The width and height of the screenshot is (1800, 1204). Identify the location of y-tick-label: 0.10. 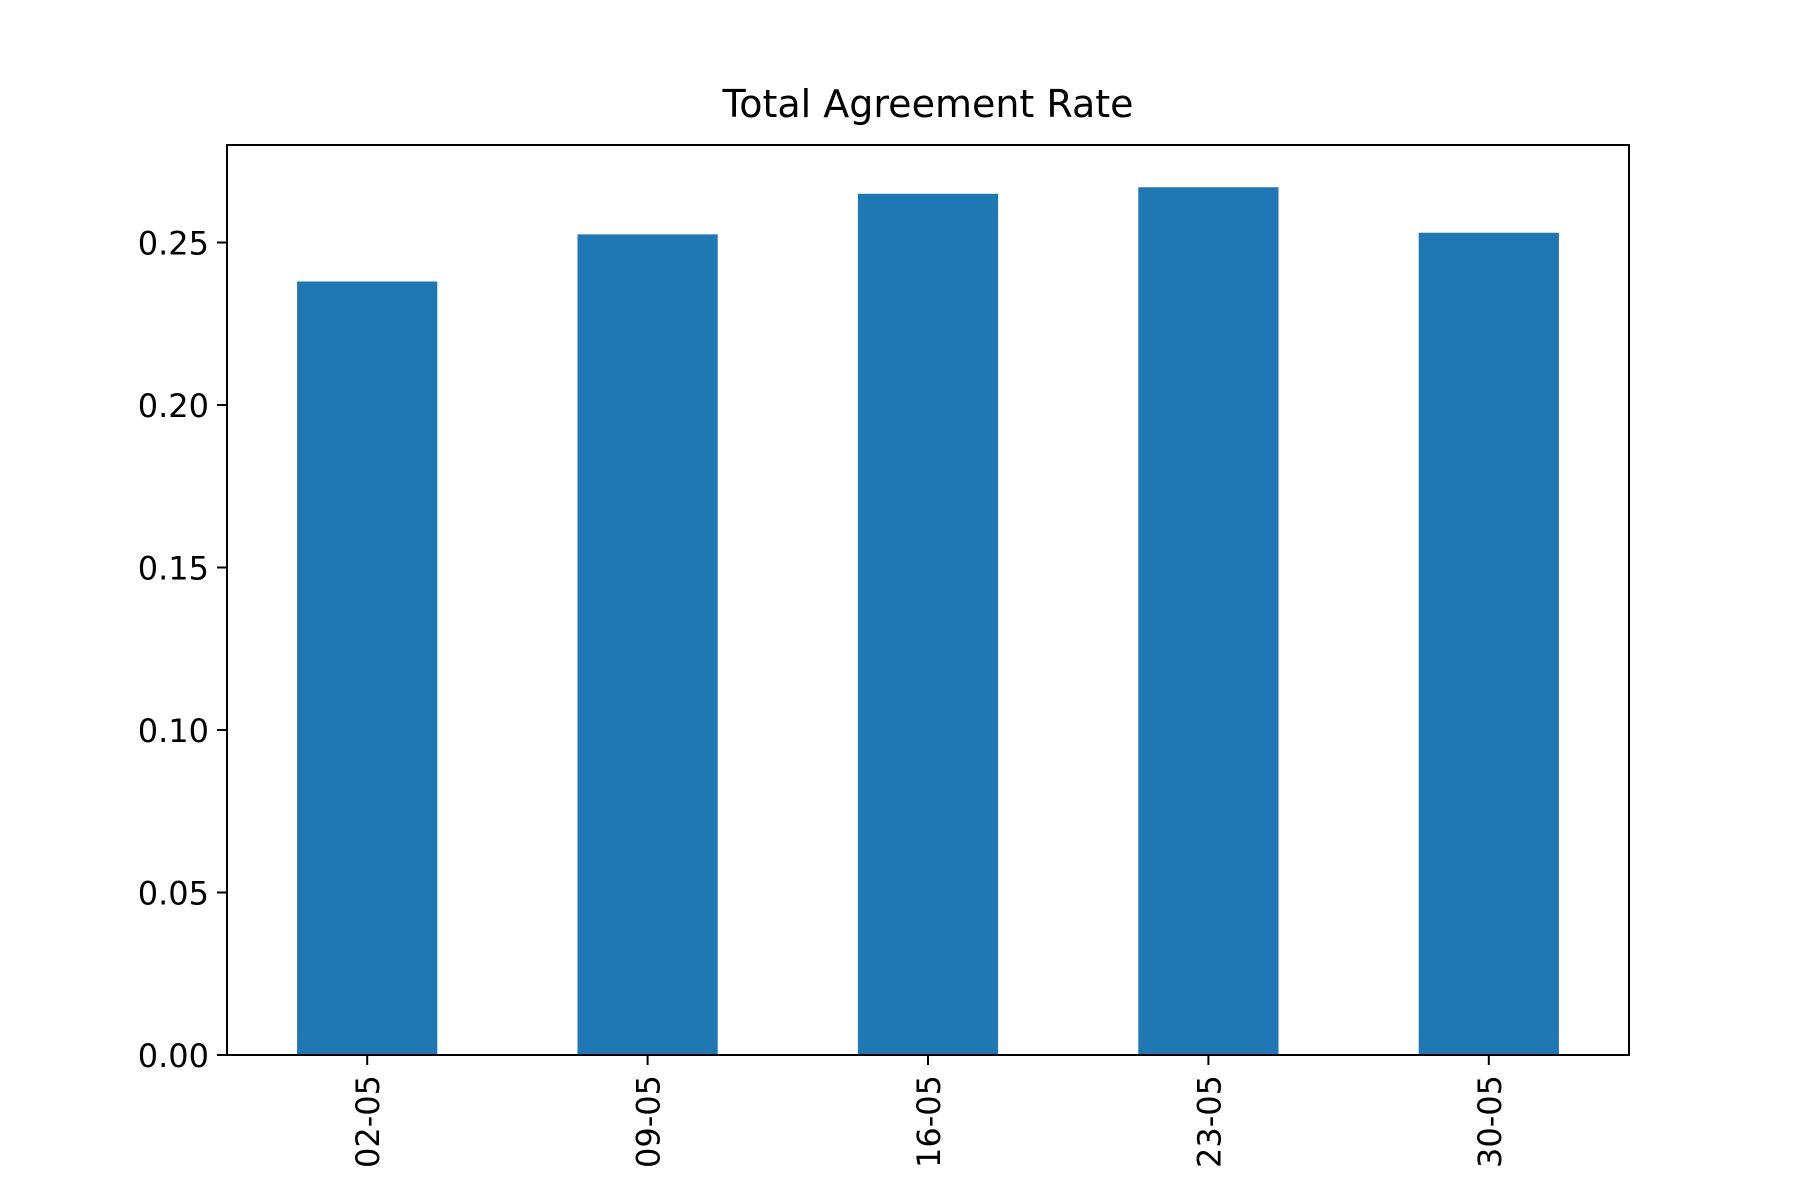
(173, 731).